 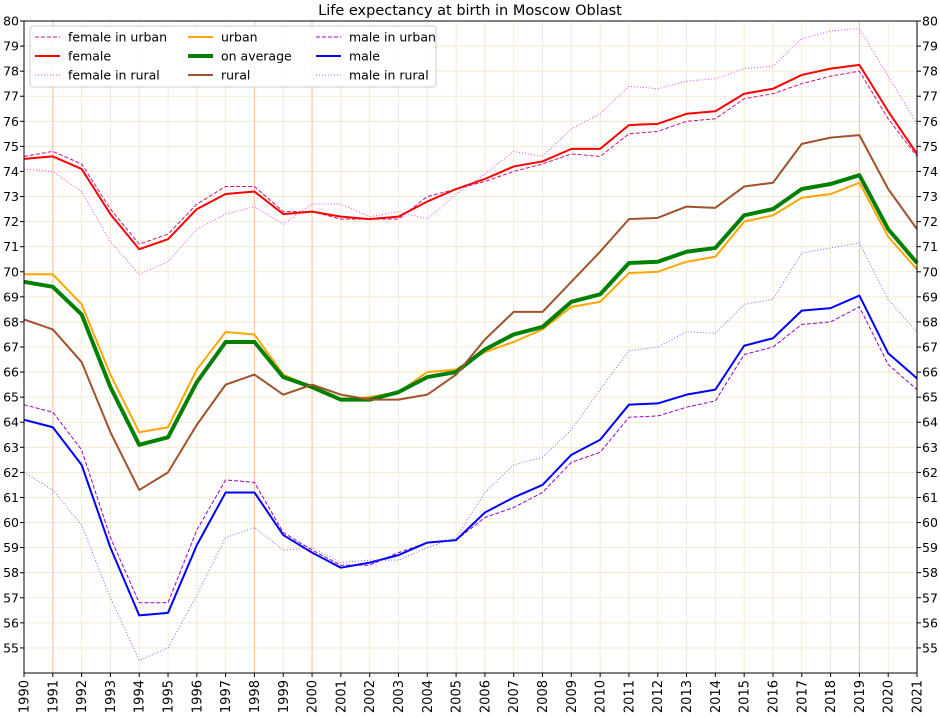 What do you see at coordinates (572, 696) in the screenshot?
I see `x-tick-label: 2009` at bounding box center [572, 696].